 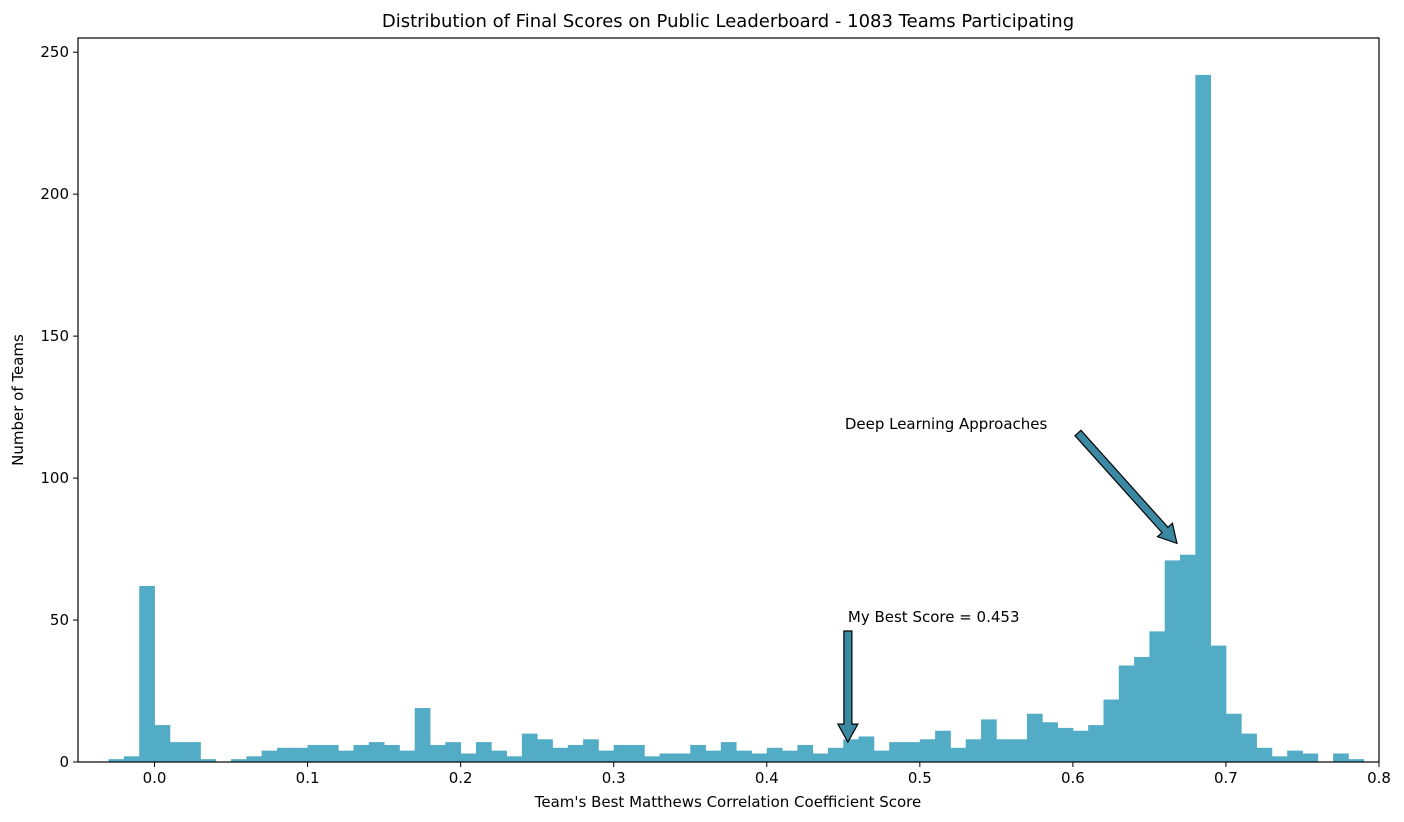 I want to click on y-tick-label: 50, so click(x=59, y=620).